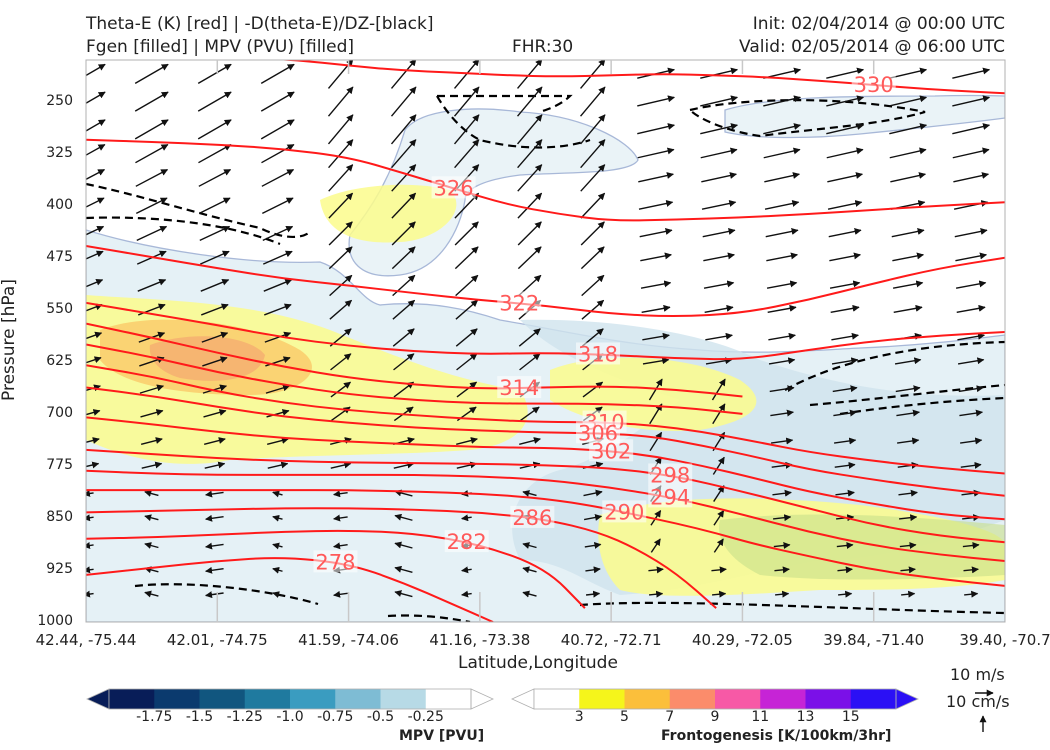 This screenshot has height=750, width=1050. What do you see at coordinates (380, 717) in the screenshot?
I see `mpv-colorbar-label: -0.5` at bounding box center [380, 717].